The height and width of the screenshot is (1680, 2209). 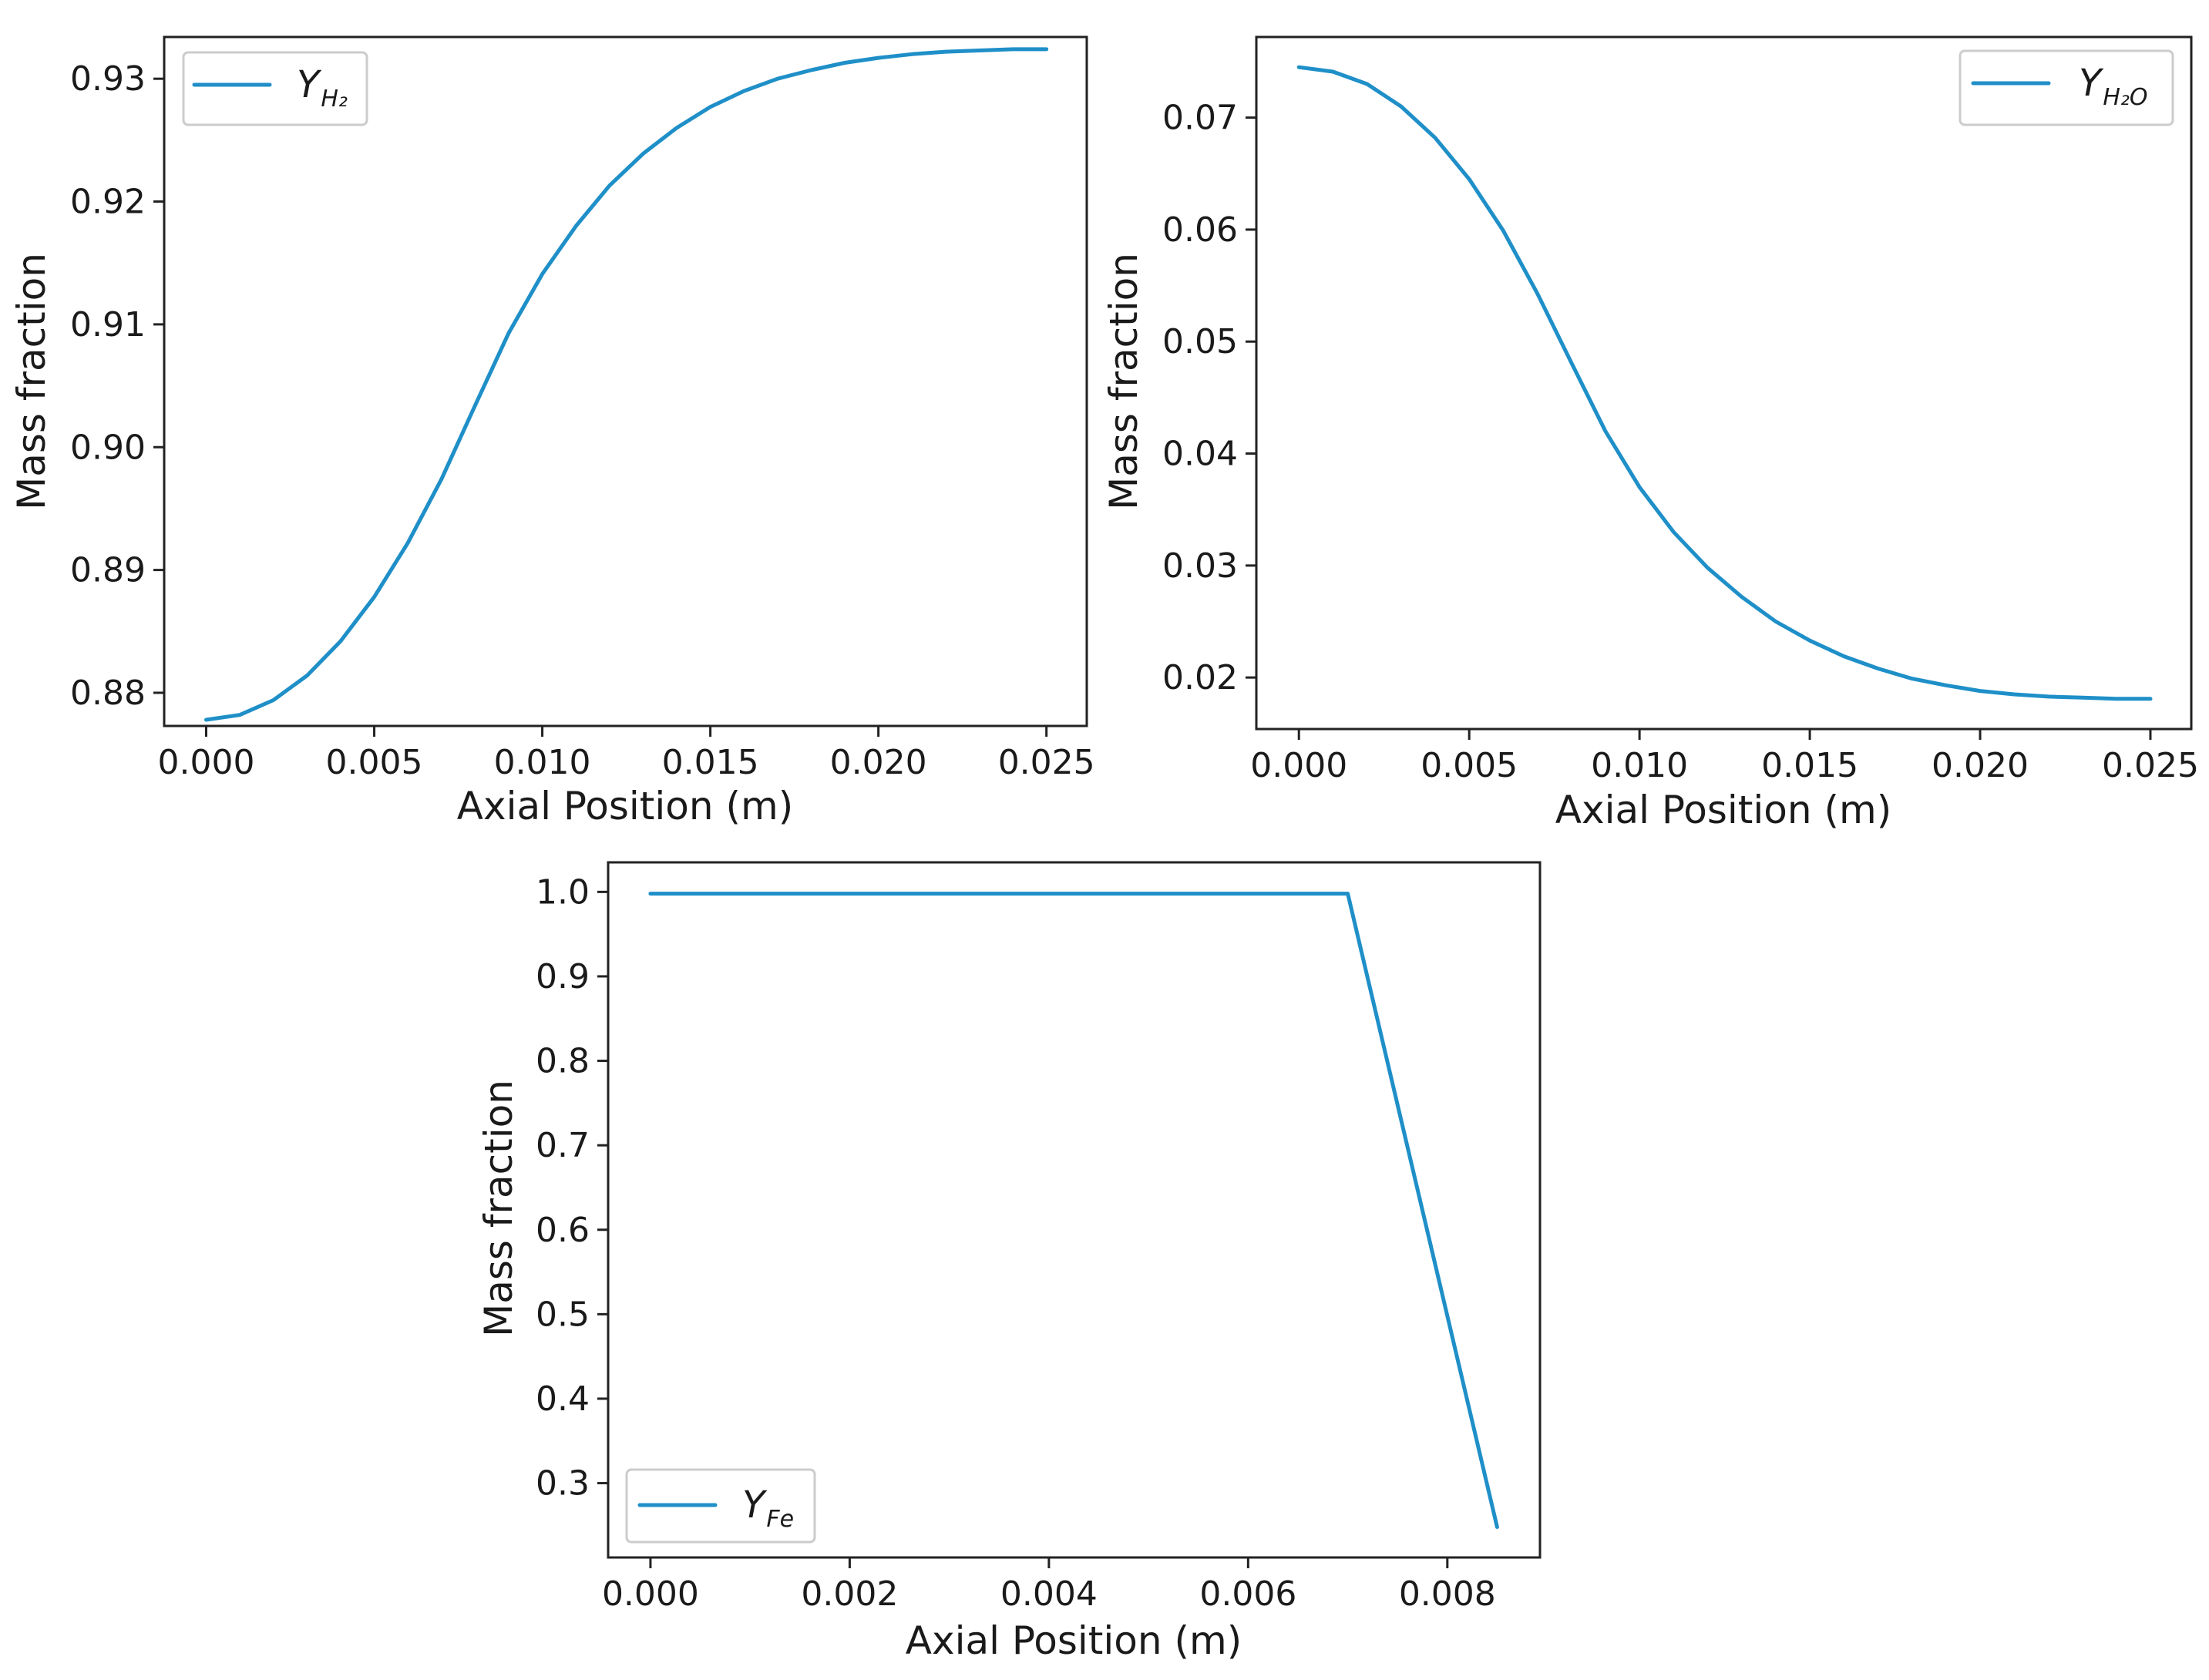 I want to click on y-tick-label: 0.06, so click(x=1200, y=230).